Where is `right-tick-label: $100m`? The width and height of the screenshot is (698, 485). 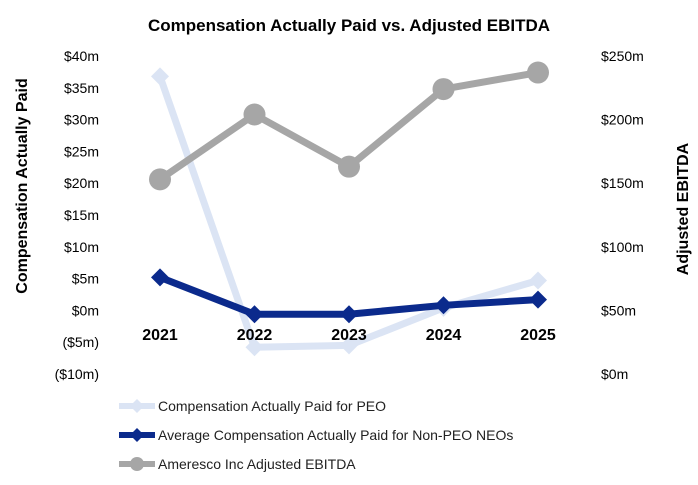
right-tick-label: $100m is located at coordinates (622, 247).